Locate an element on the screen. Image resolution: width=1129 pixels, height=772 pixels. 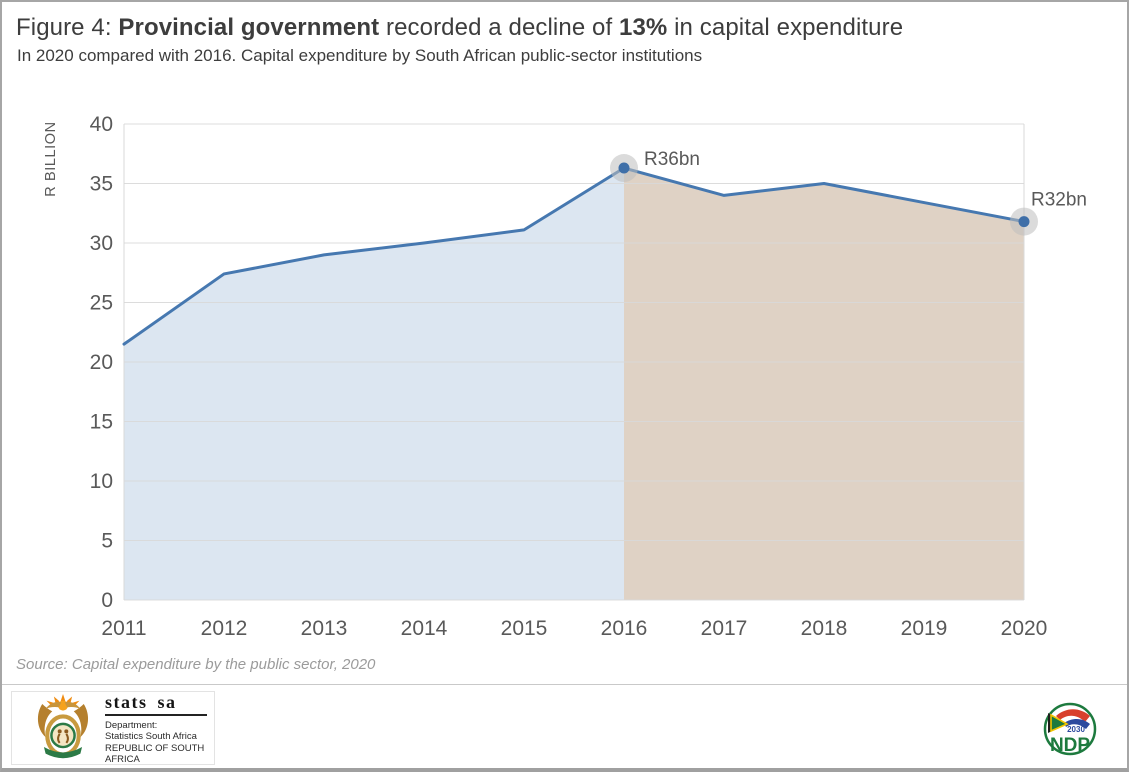
x-tick-label: 2016 is located at coordinates (624, 628).